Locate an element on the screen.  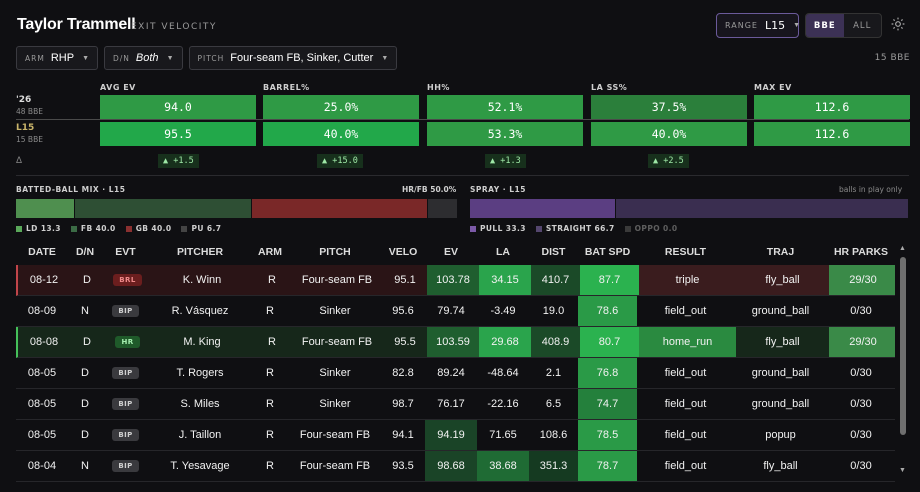
cell-pitcher: T. Rogers is located at coordinates (200, 373).